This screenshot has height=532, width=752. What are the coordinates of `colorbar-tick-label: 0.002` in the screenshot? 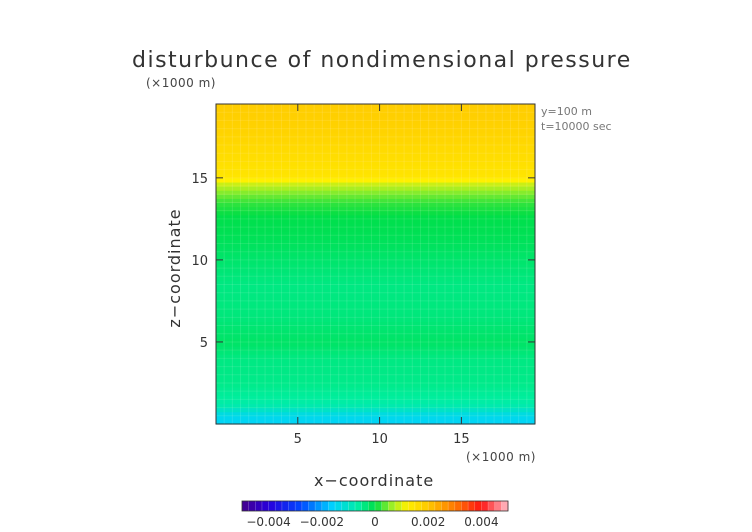 It's located at (428, 522).